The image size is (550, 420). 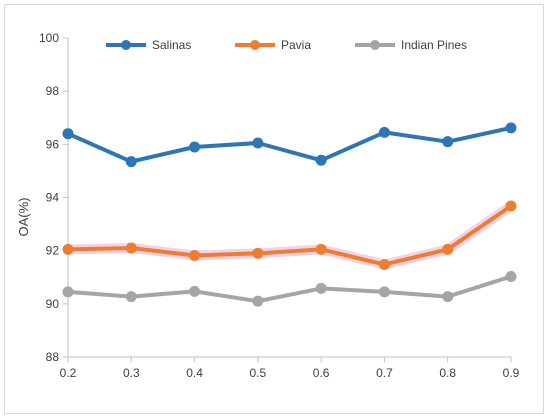 What do you see at coordinates (131, 373) in the screenshot?
I see `x-tick-label: 0.3` at bounding box center [131, 373].